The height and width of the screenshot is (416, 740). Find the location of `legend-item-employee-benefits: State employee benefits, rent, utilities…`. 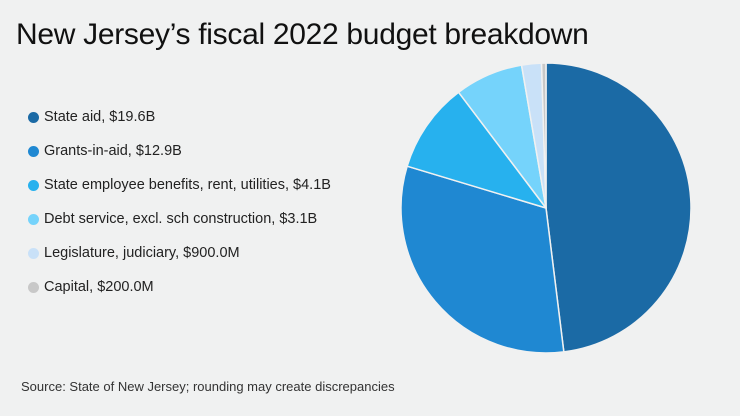

legend-item-employee-benefits: State employee benefits, rent, utilities… is located at coordinates (179, 185).